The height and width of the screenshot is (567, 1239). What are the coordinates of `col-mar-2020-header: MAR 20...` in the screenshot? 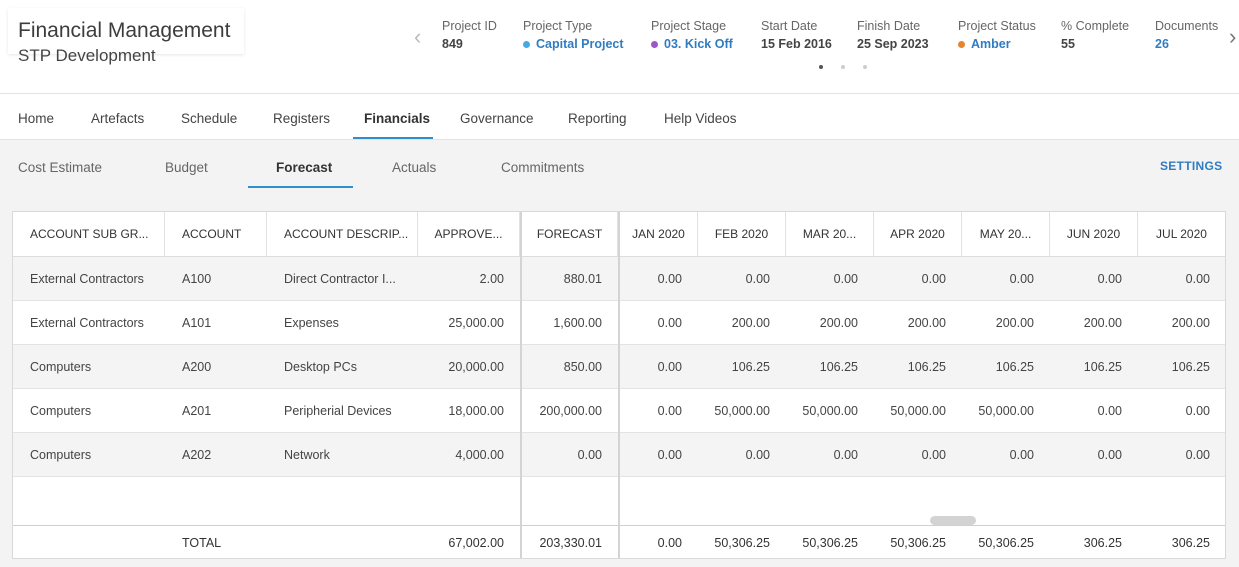 It's located at (830, 234).